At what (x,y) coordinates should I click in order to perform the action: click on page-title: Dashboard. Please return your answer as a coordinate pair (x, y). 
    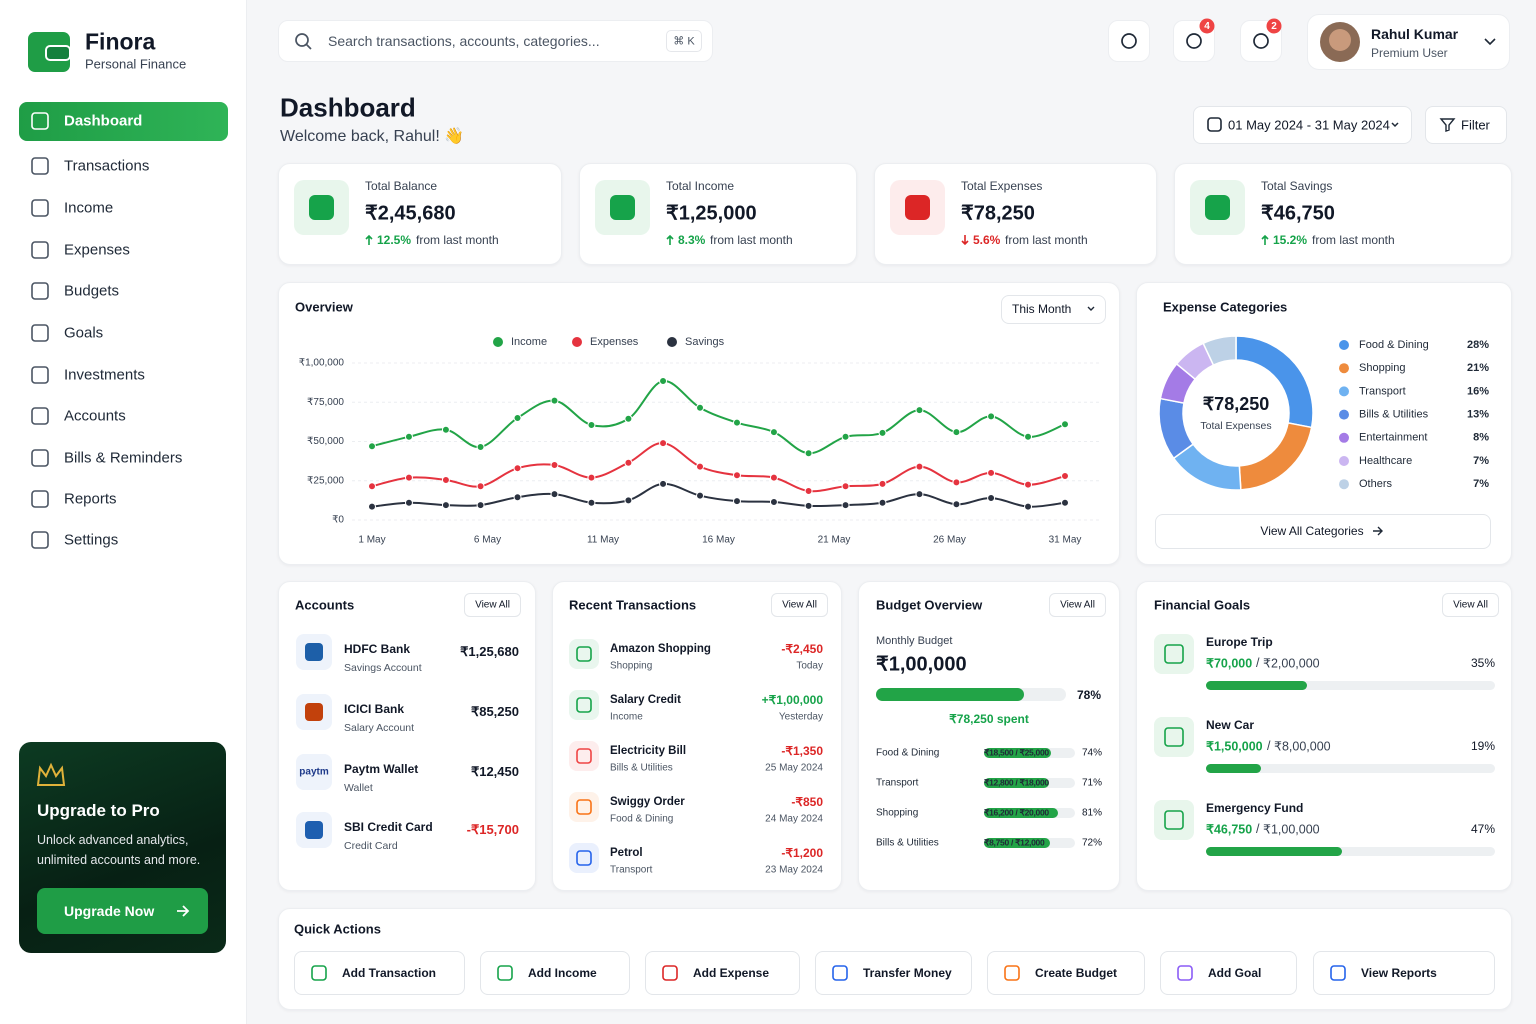
    Looking at the image, I should click on (348, 107).